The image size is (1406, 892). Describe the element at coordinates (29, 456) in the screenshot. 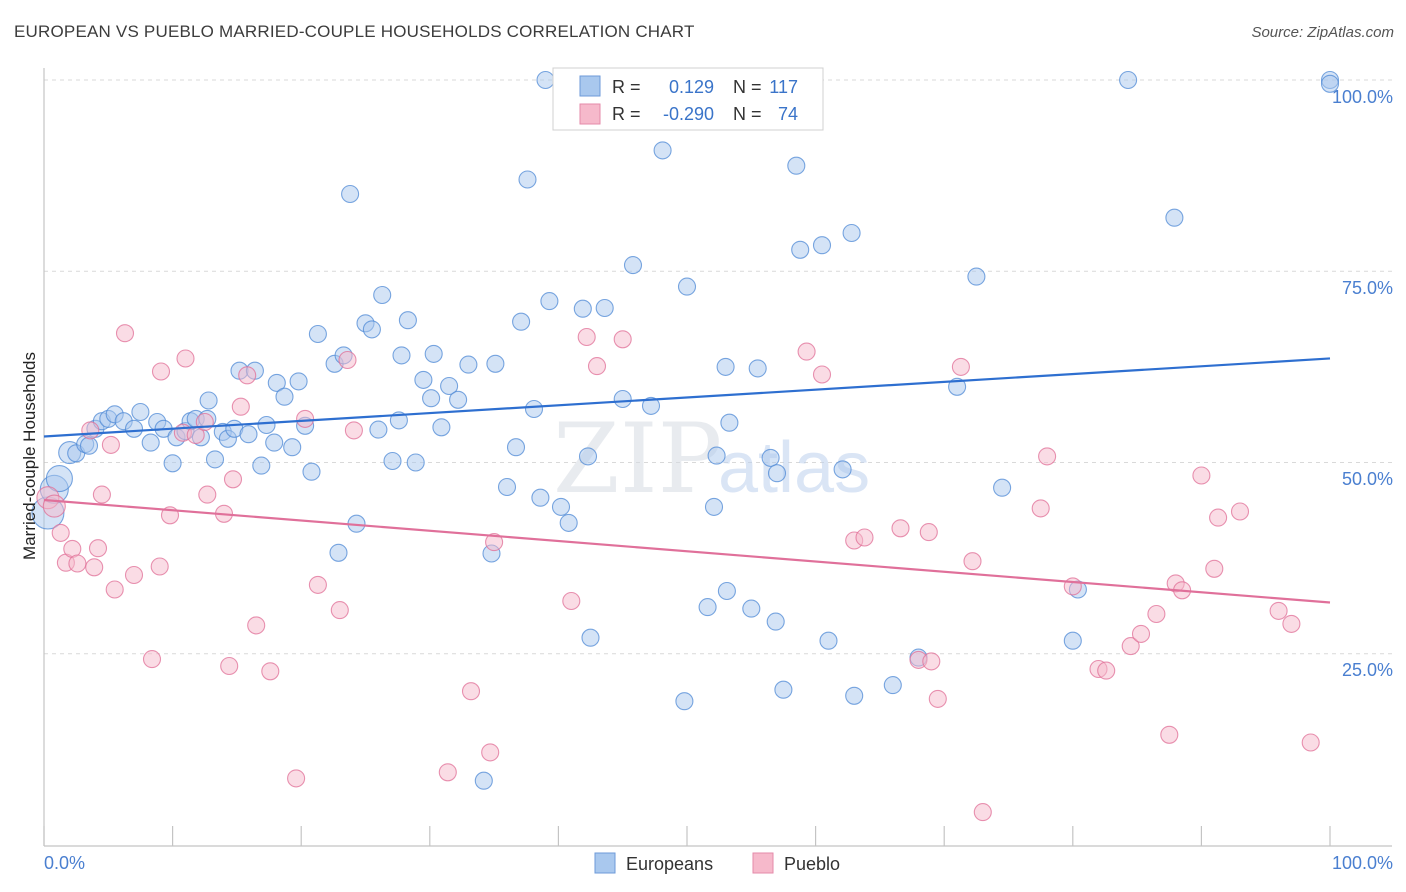

I see `y-axis-label: Married-couple Households` at that location.